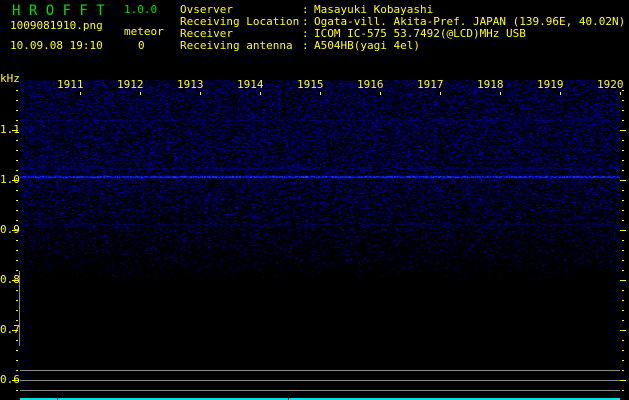 This screenshot has height=400, width=629. What do you see at coordinates (10, 229) in the screenshot?
I see `freq-label: 0.9` at bounding box center [10, 229].